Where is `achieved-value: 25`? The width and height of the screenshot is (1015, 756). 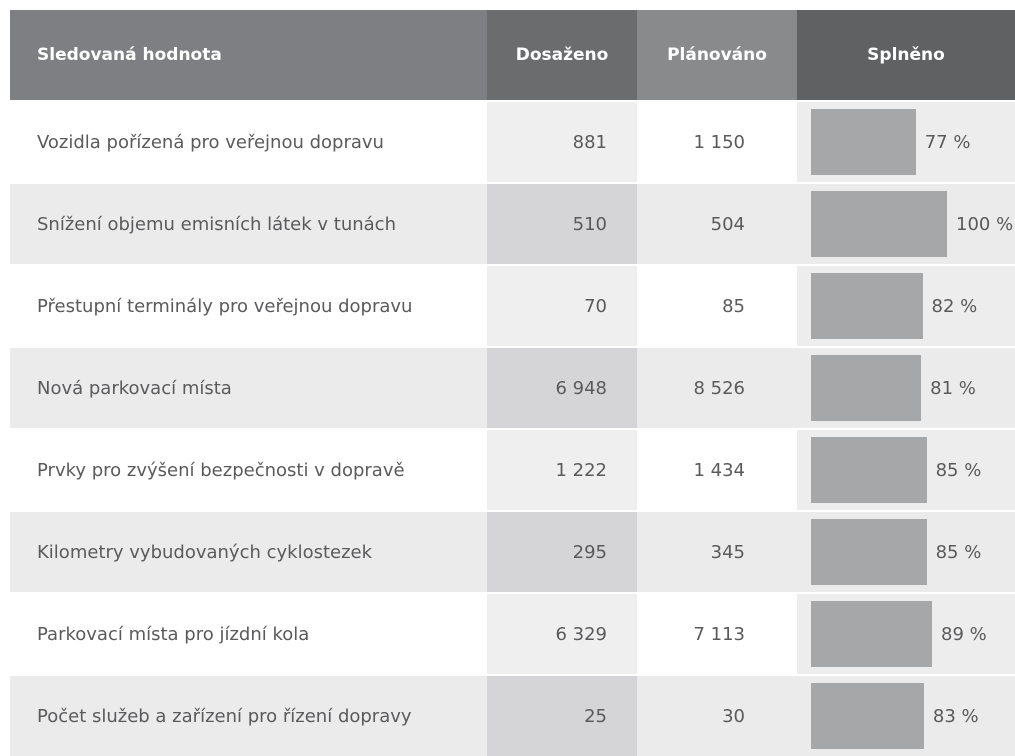 achieved-value: 25 is located at coordinates (562, 716).